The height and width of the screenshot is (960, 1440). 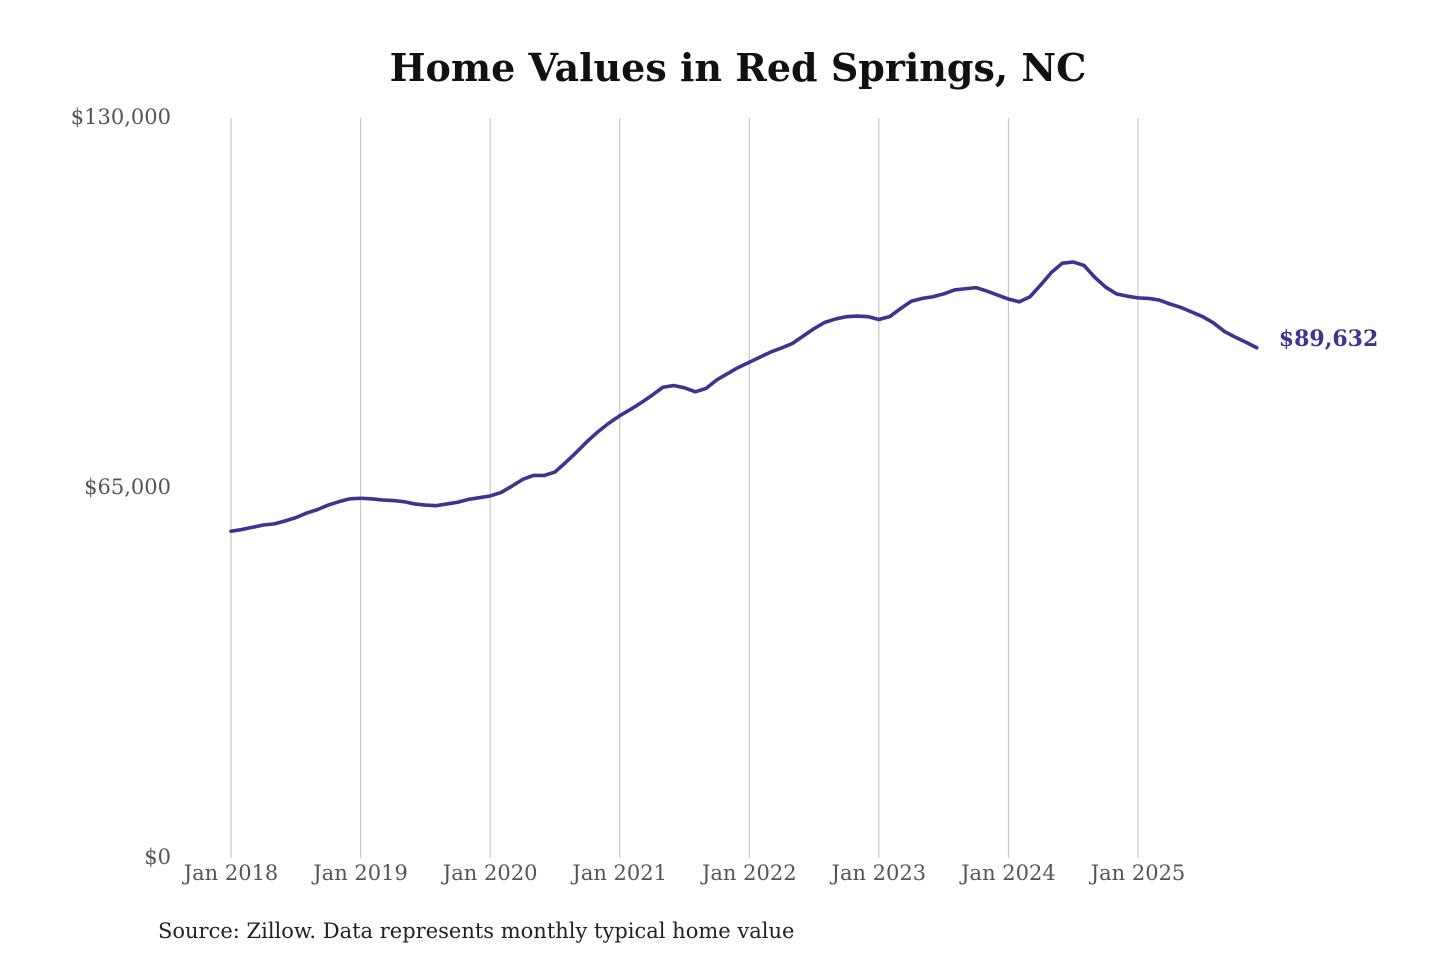 What do you see at coordinates (618, 873) in the screenshot?
I see `x-tick-label: Jan 2021` at bounding box center [618, 873].